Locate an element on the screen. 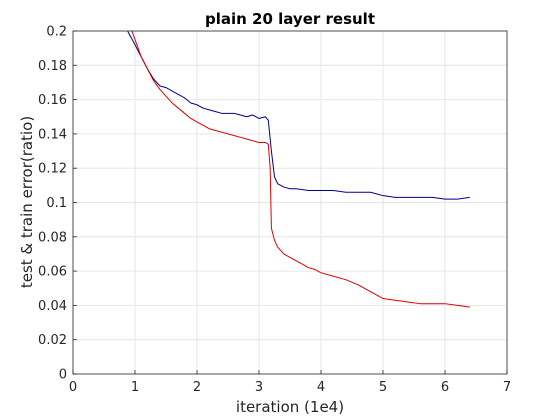 The height and width of the screenshot is (420, 560). y-tick-label: 0 is located at coordinates (63, 375).